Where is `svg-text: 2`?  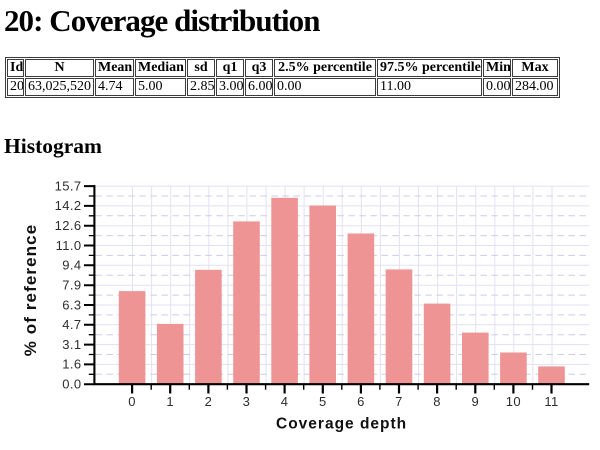
svg-text: 2 is located at coordinates (209, 401).